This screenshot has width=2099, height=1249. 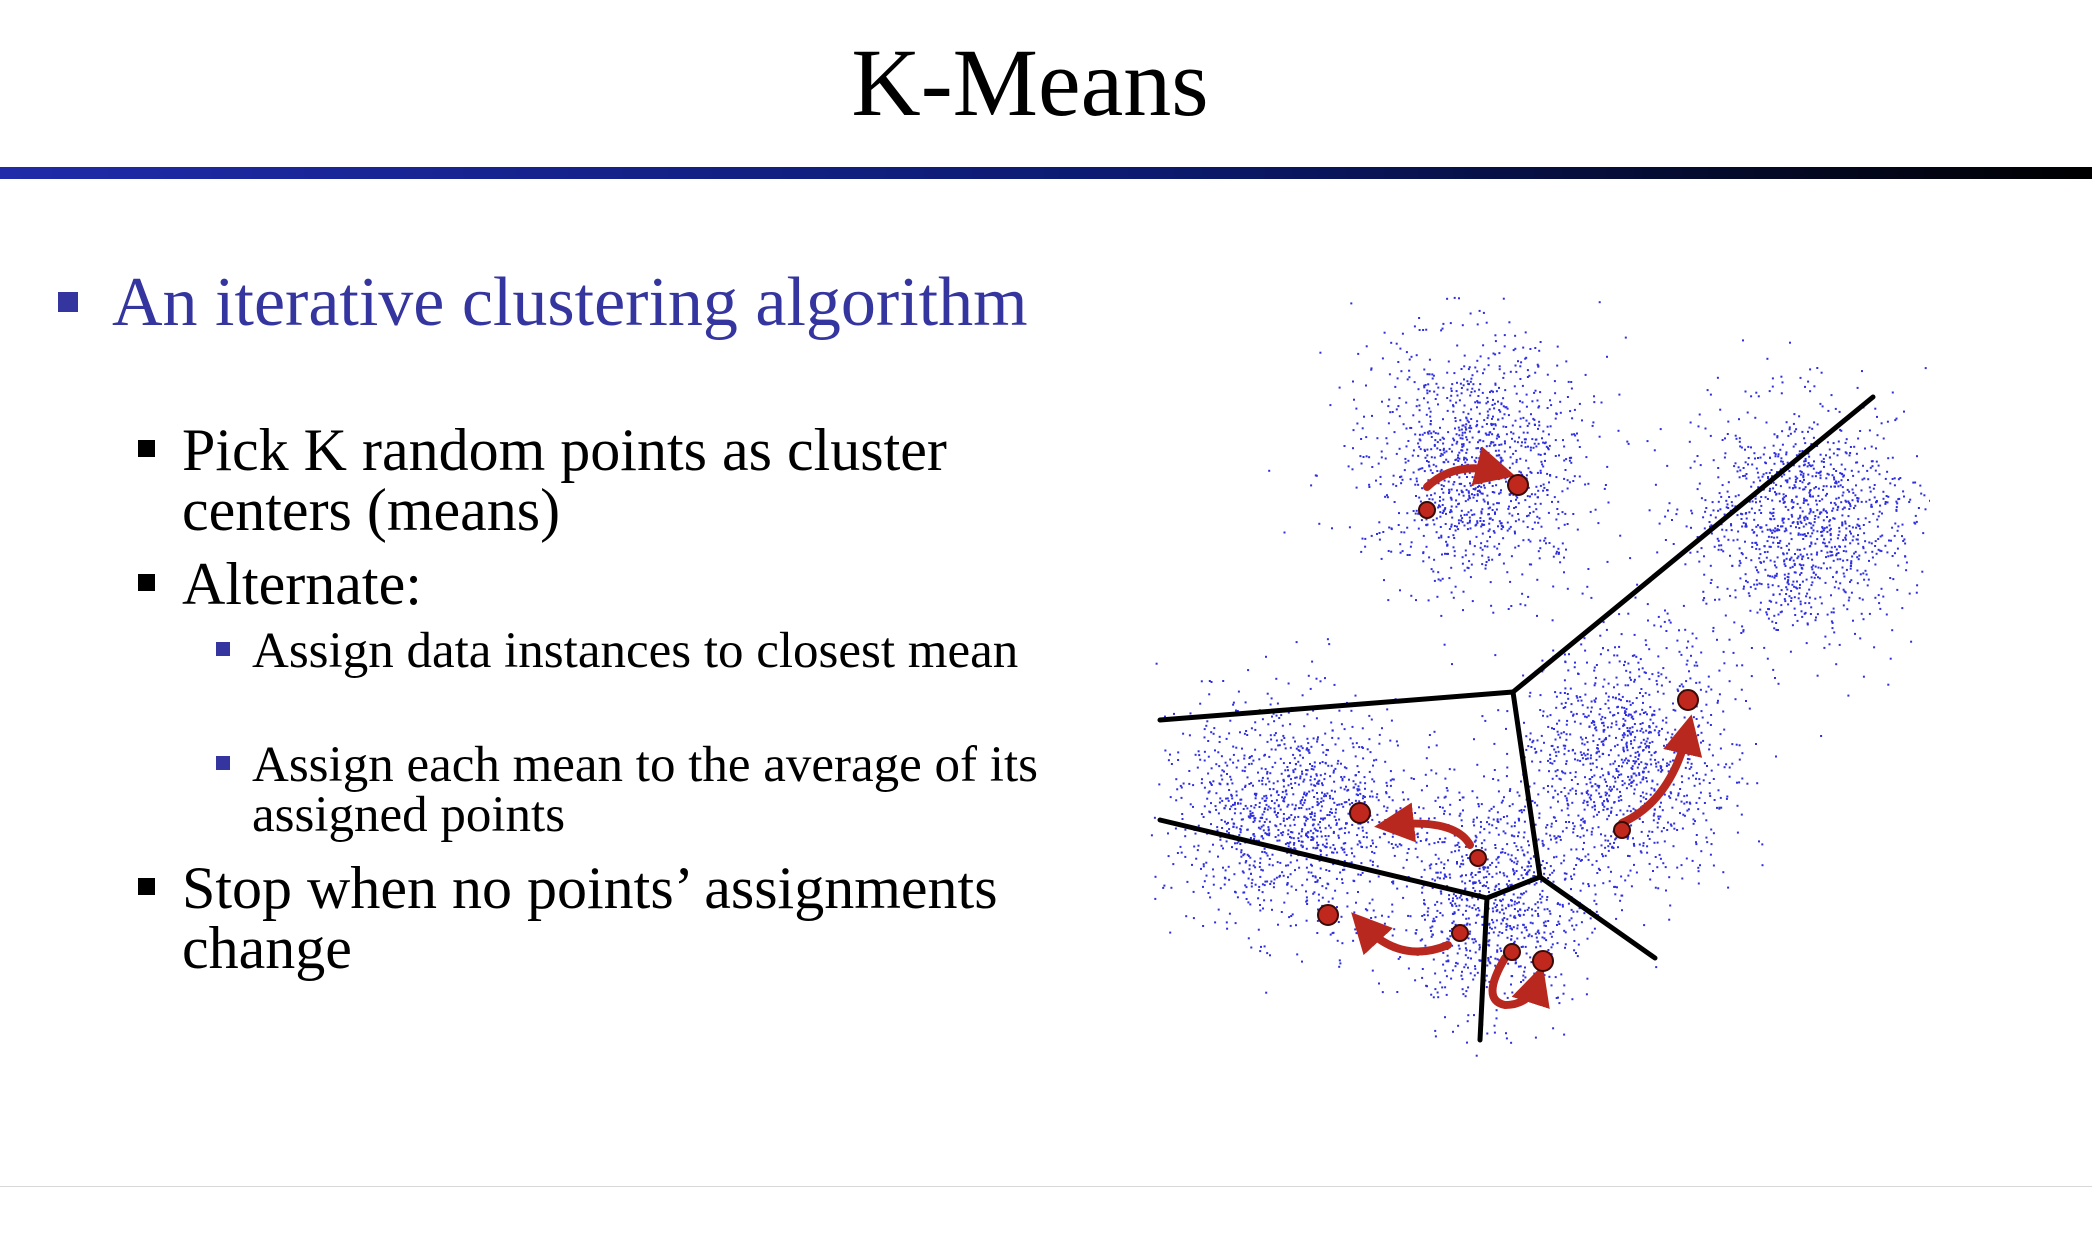 What do you see at coordinates (1046, 1186) in the screenshot?
I see `bottom-rule` at bounding box center [1046, 1186].